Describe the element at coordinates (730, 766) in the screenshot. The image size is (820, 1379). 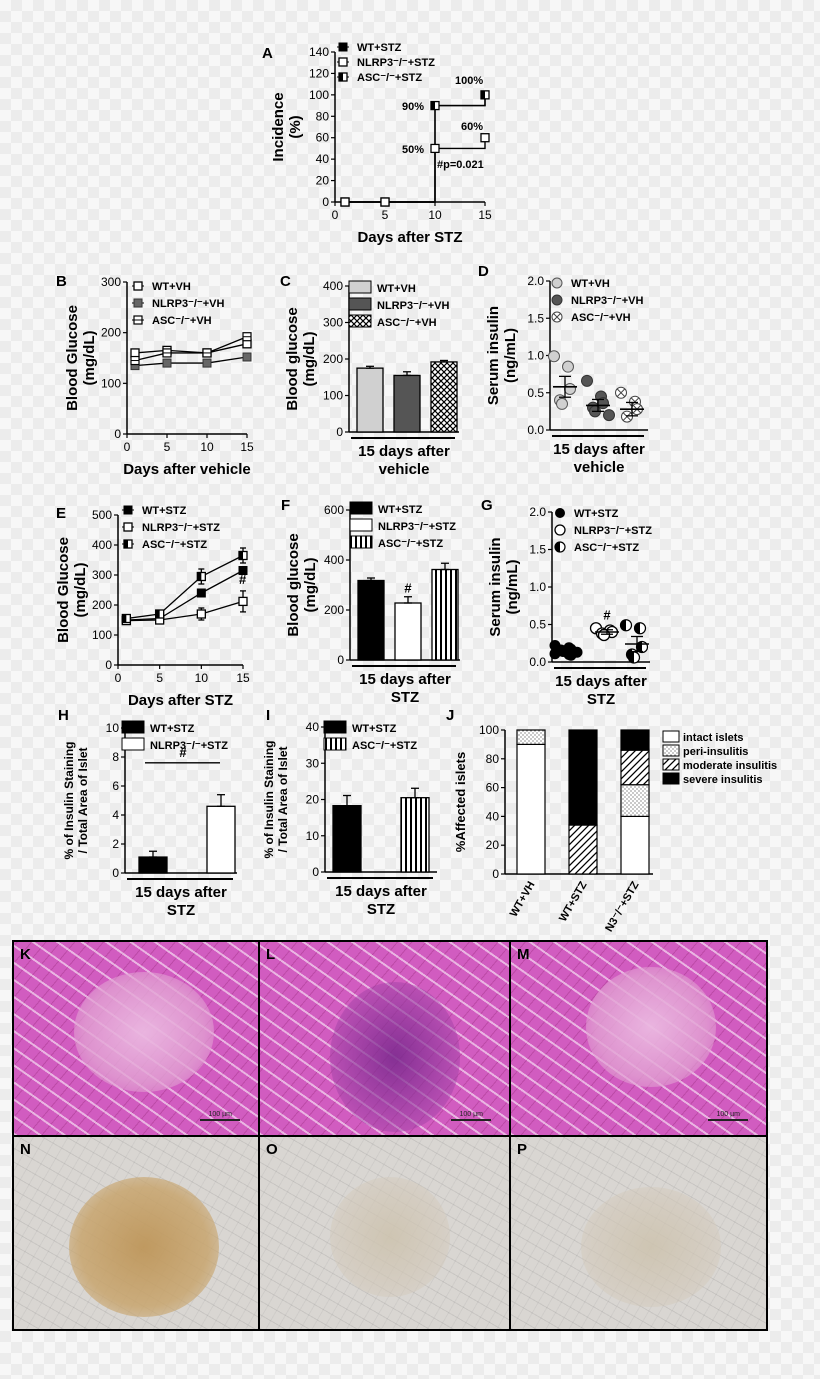
I see `legend-label: moderate insulitis` at that location.